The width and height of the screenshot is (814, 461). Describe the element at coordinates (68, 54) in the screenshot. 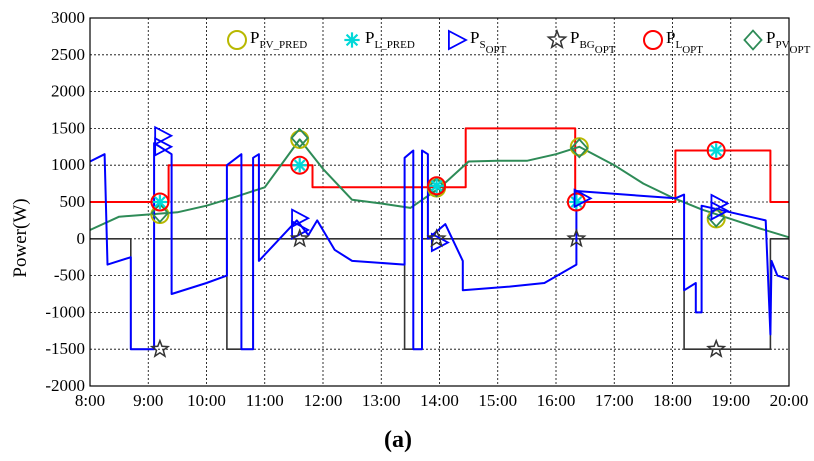

I see `y-tick-label: 2500` at that location.